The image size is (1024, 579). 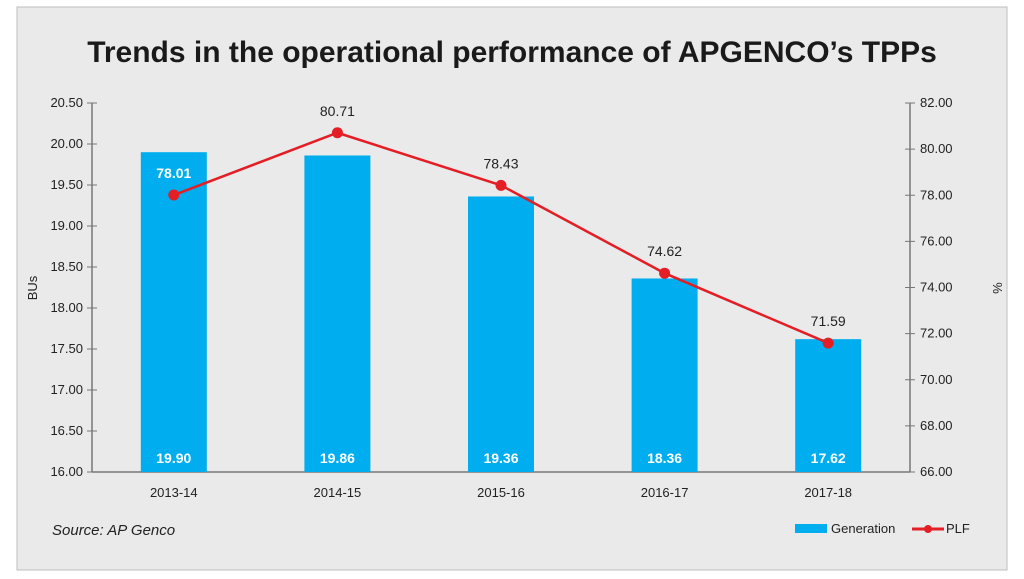 What do you see at coordinates (66, 348) in the screenshot?
I see `y-left-tick-label: 17.50` at bounding box center [66, 348].